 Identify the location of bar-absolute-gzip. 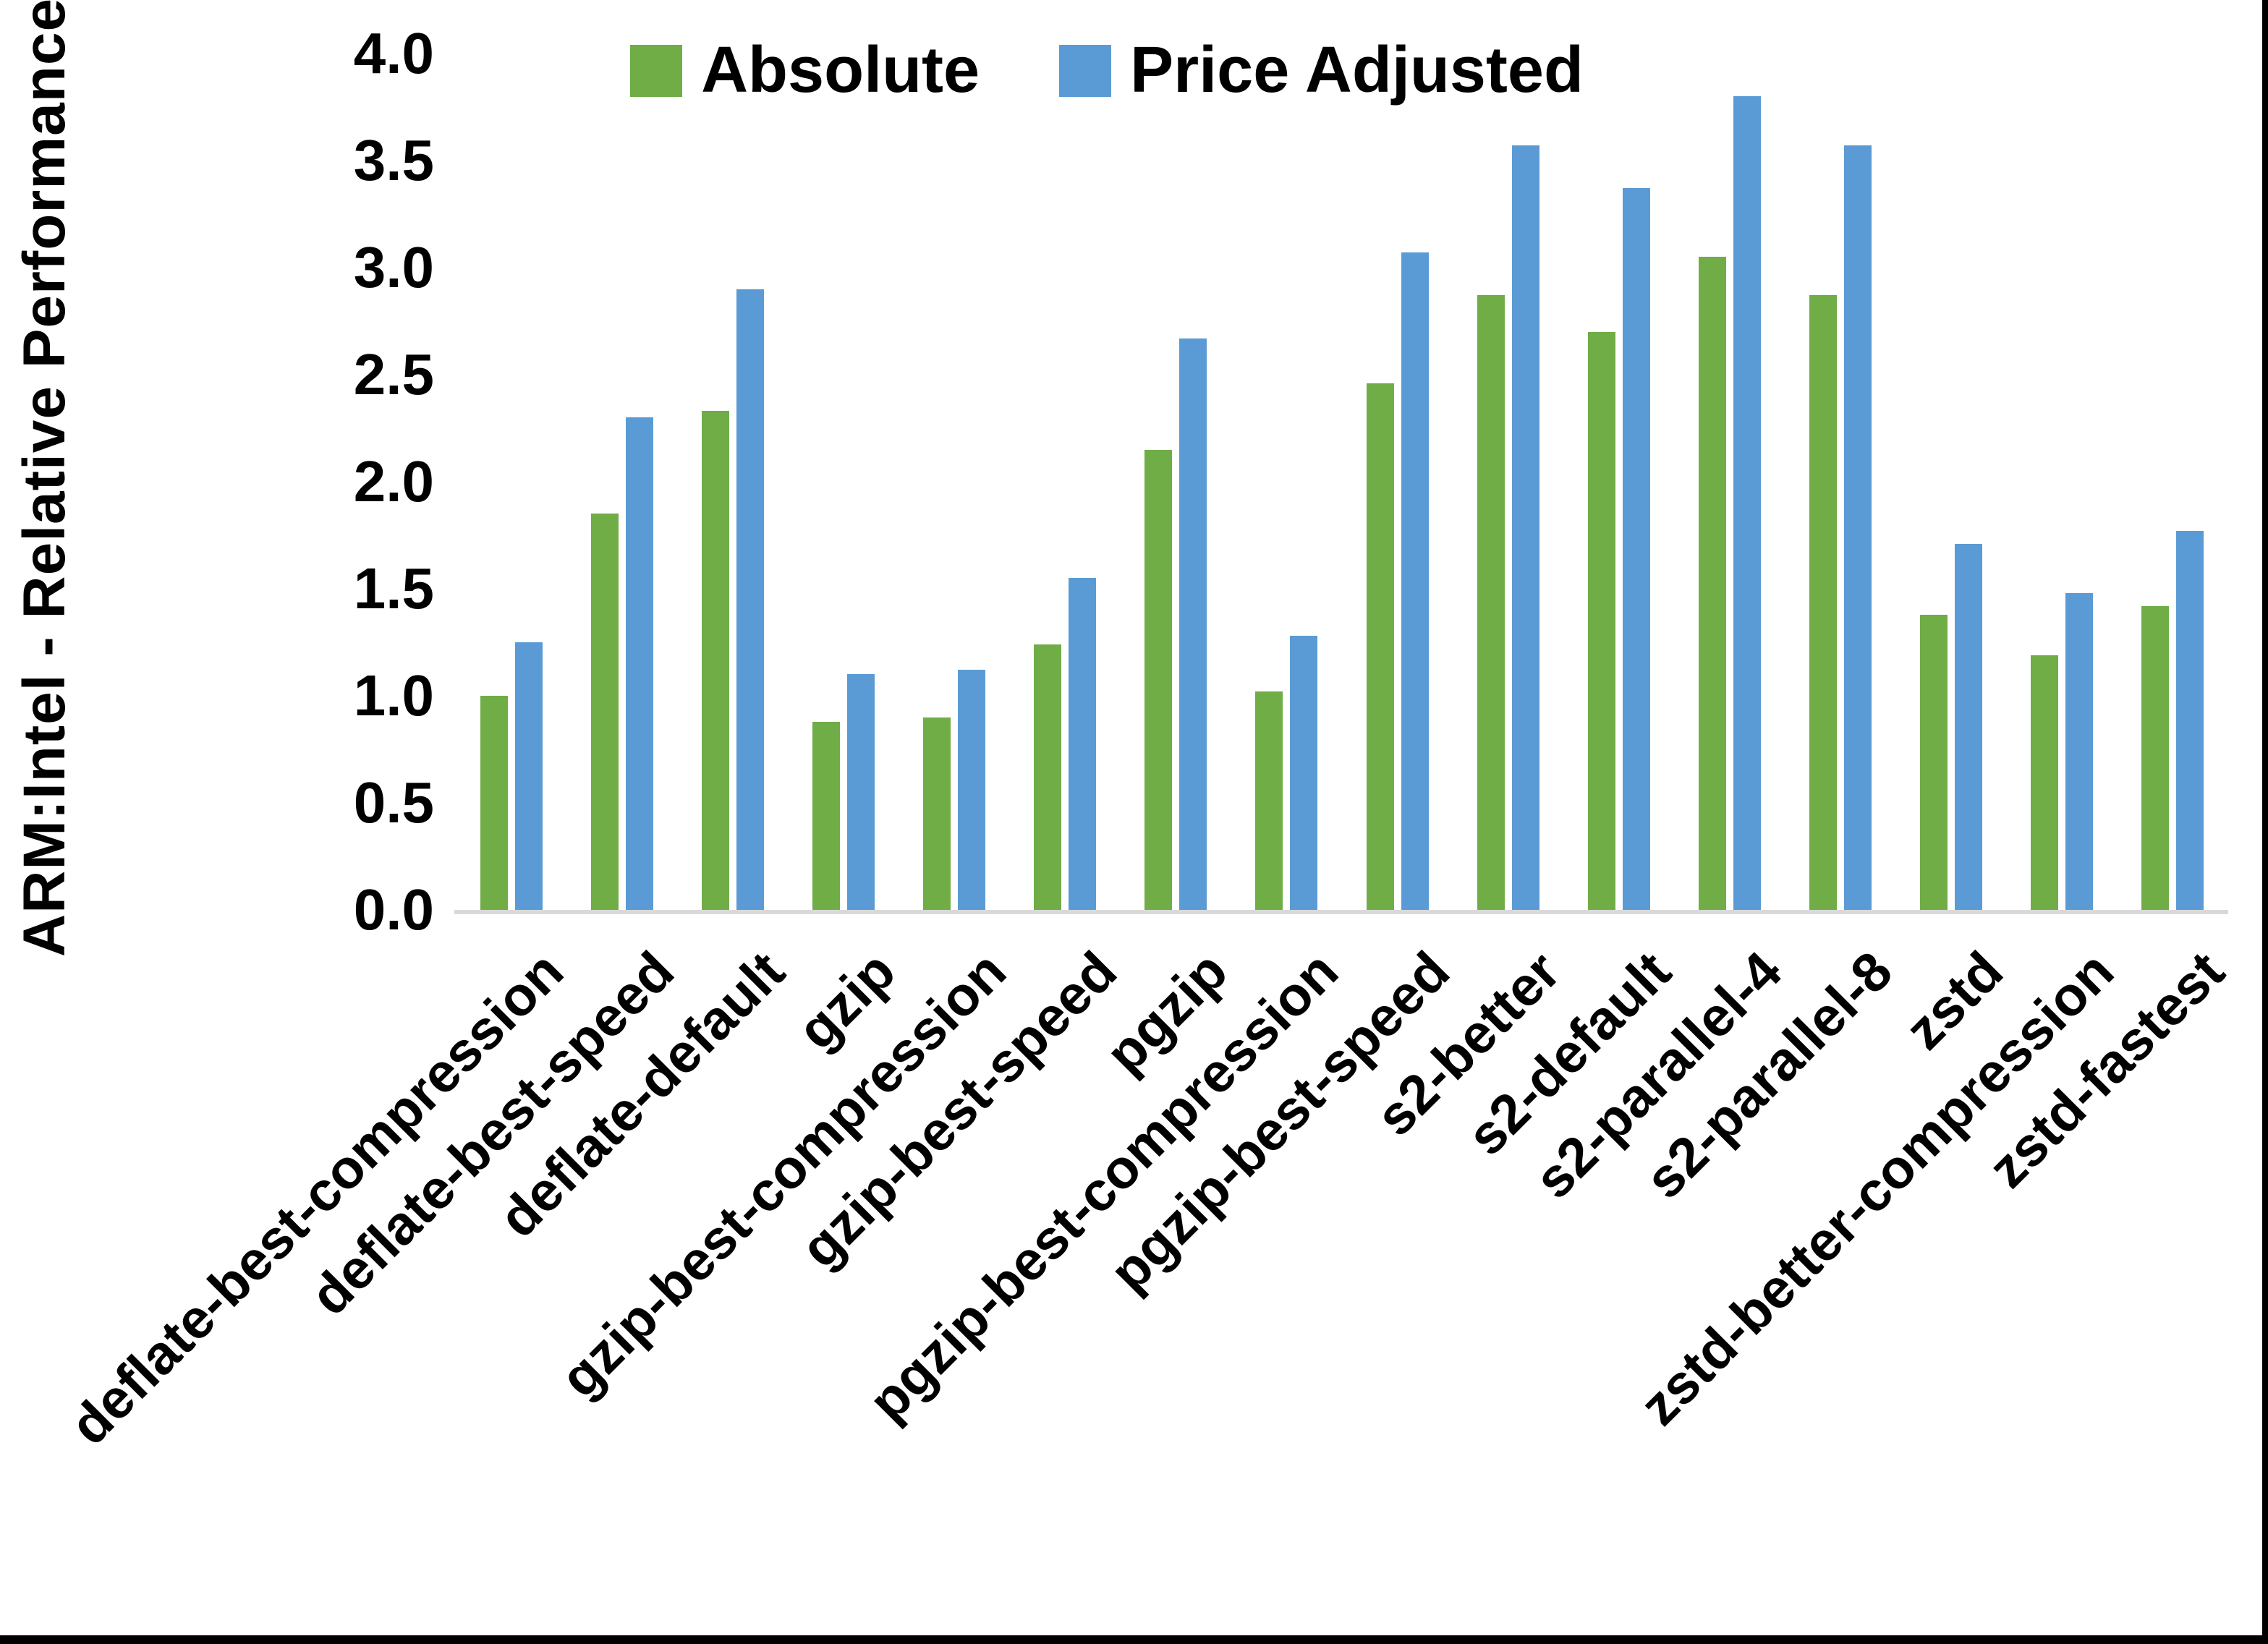
(826, 815).